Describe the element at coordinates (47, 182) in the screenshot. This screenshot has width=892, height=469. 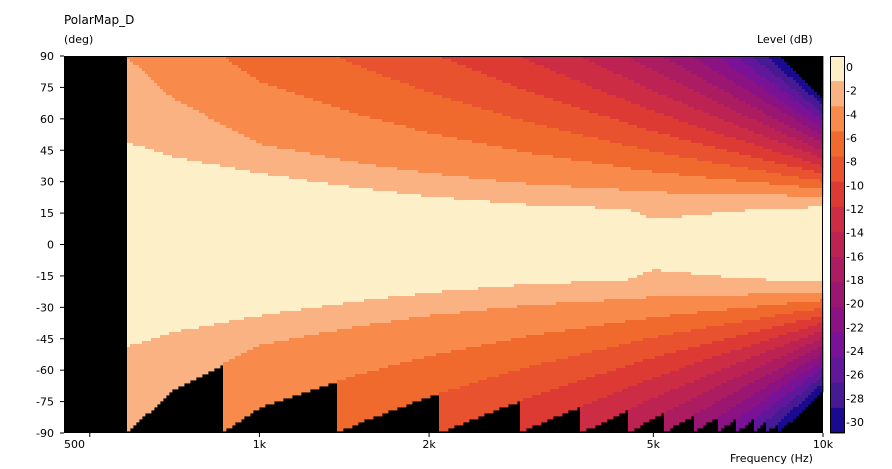
I see `y-tick-label: 30` at that location.